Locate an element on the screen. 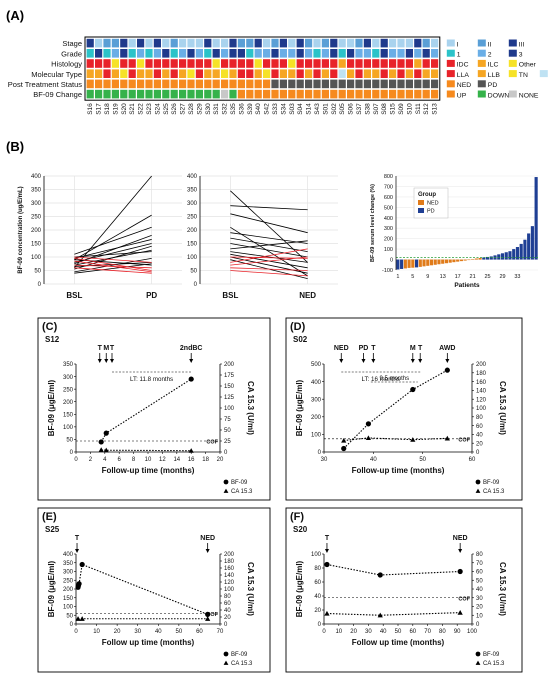 This screenshot has height=677, width=550. x-tick-label: 17 is located at coordinates (458, 277).